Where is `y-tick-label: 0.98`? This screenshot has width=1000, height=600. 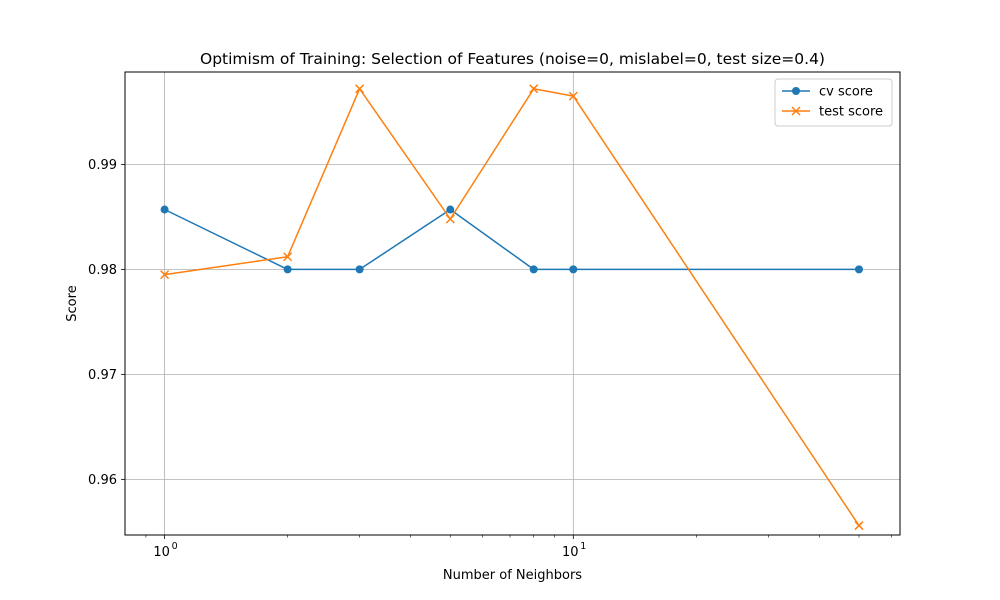 y-tick-label: 0.98 is located at coordinates (102, 270).